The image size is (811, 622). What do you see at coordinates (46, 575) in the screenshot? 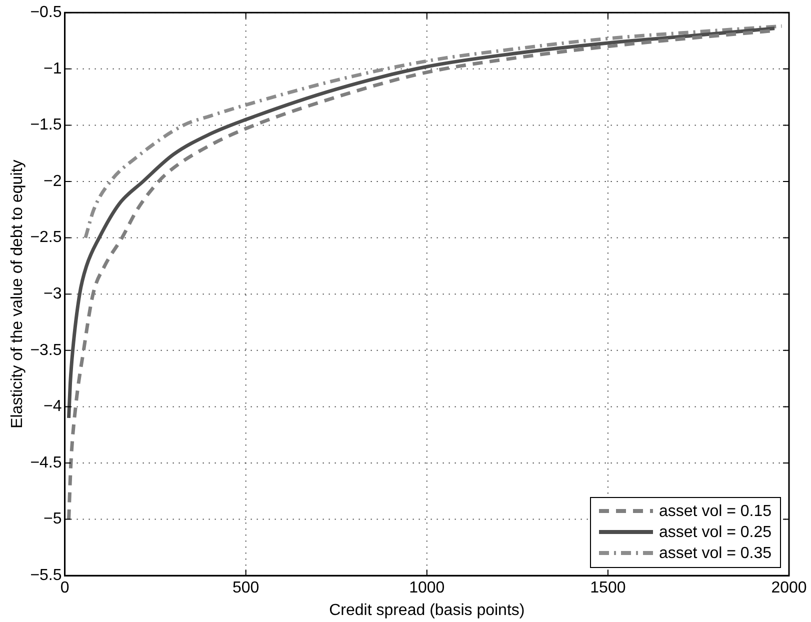
I see `y-tick-label: −5.5` at bounding box center [46, 575].